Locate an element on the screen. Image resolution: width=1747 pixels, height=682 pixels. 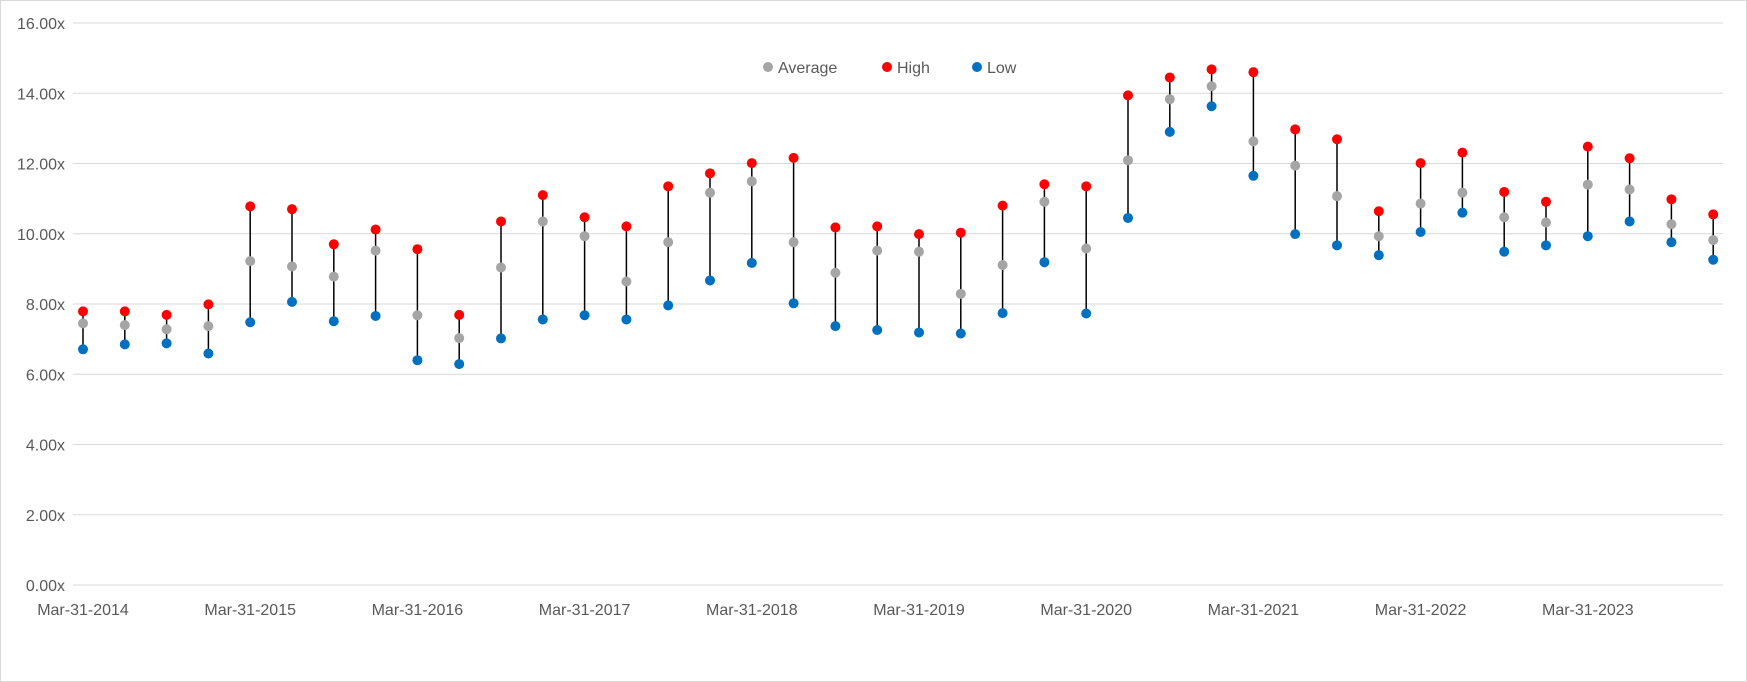
legend-label-average: Average is located at coordinates (807, 68).